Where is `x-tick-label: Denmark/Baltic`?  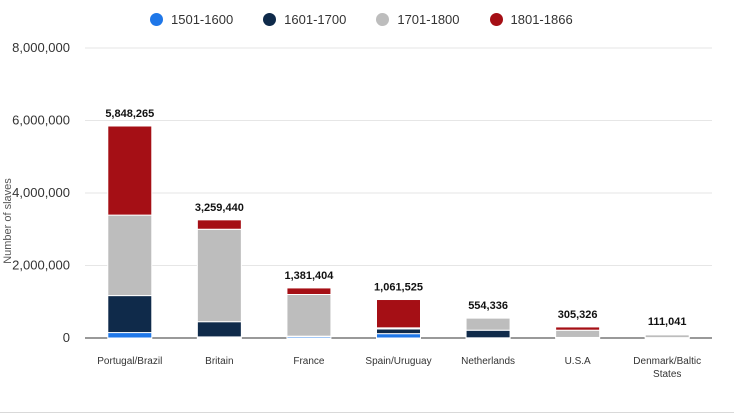
x-tick-label: Denmark/Baltic is located at coordinates (667, 361).